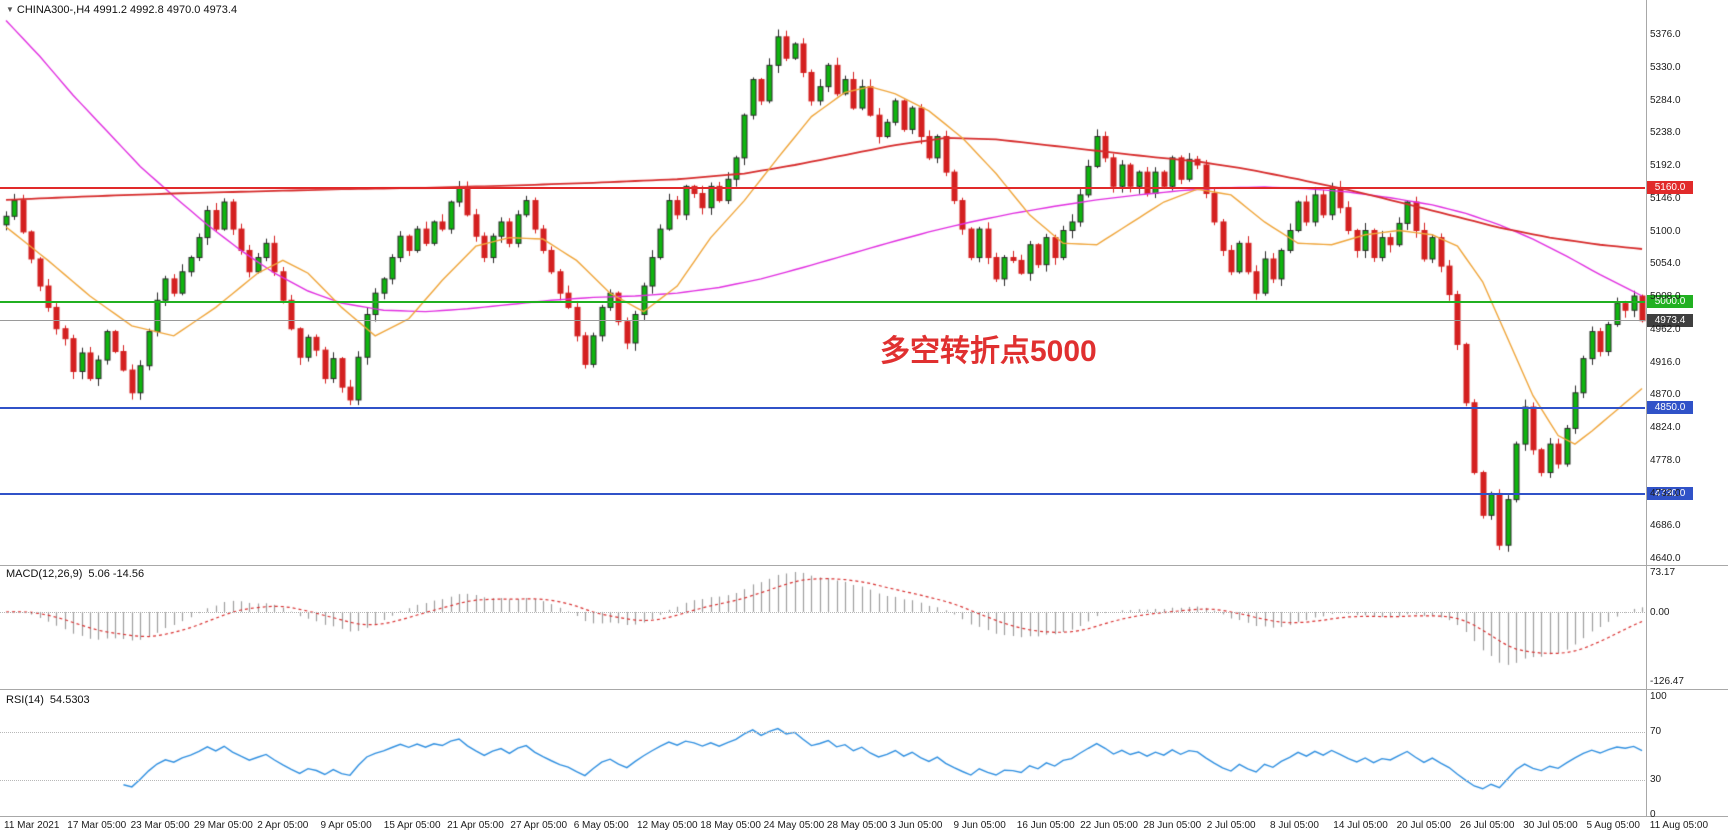  I want to click on price-tag-4973.4: 4973.4, so click(1670, 320).